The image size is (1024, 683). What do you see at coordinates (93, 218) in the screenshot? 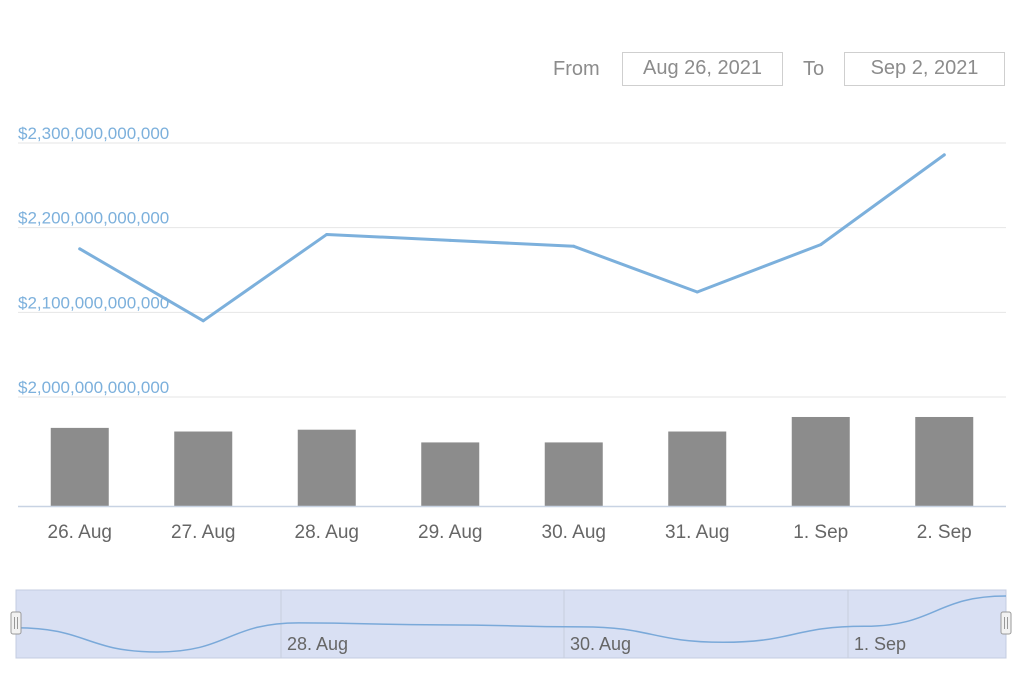
I see `y-tick-label: $2,200,000,000,000` at bounding box center [93, 218].